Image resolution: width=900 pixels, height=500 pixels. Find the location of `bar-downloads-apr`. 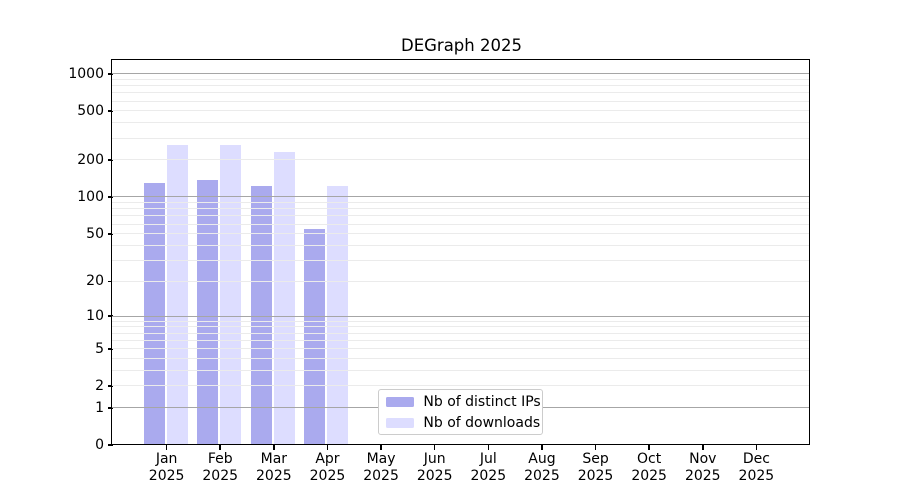

bar-downloads-apr is located at coordinates (338, 315).